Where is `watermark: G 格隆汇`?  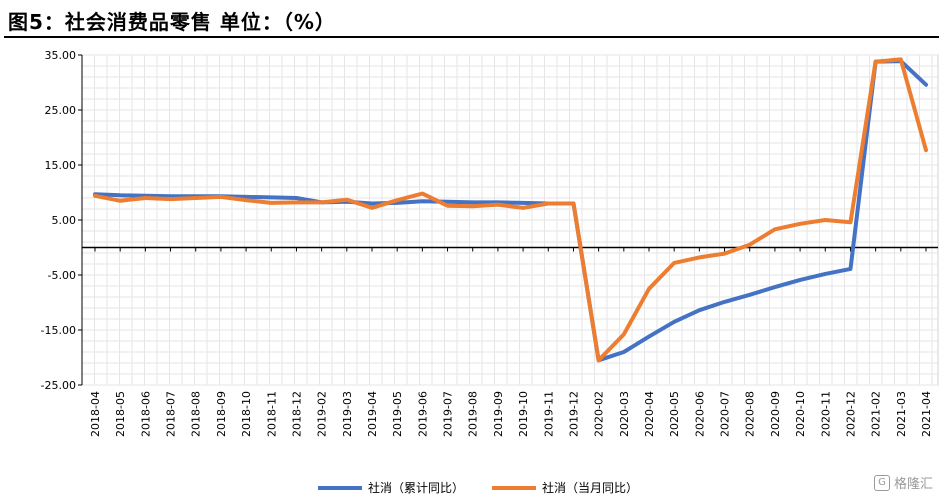 watermark: G 格隆汇 is located at coordinates (903, 482).